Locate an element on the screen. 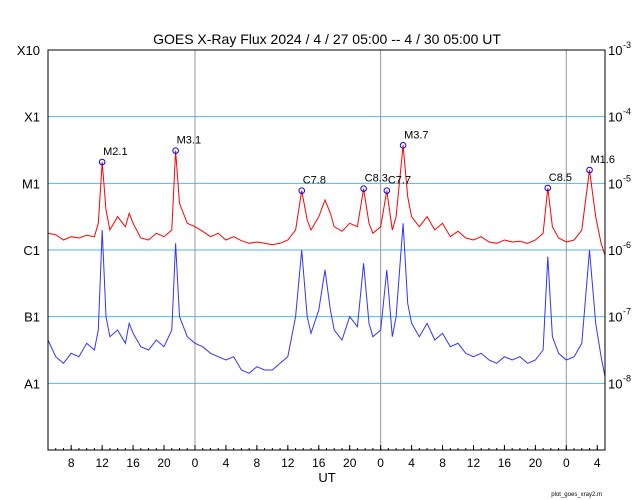  y-class-label: C1 is located at coordinates (31, 250).